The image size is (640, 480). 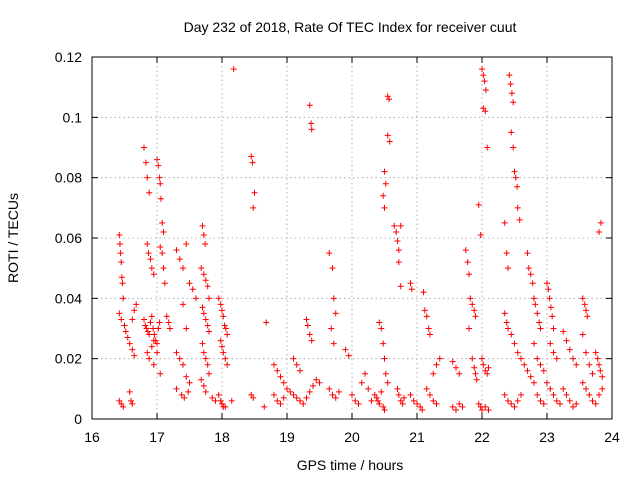 I want to click on y-tick-label: 0.06, so click(x=68, y=238).